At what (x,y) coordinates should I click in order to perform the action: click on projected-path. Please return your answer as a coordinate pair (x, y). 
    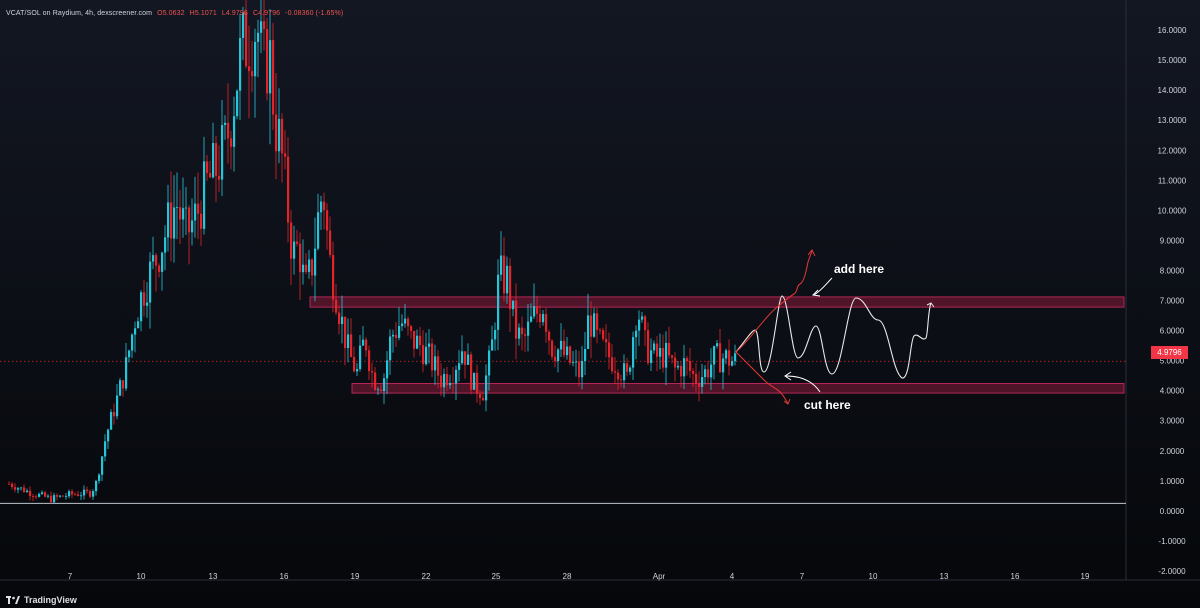
    Looking at the image, I should click on (833, 337).